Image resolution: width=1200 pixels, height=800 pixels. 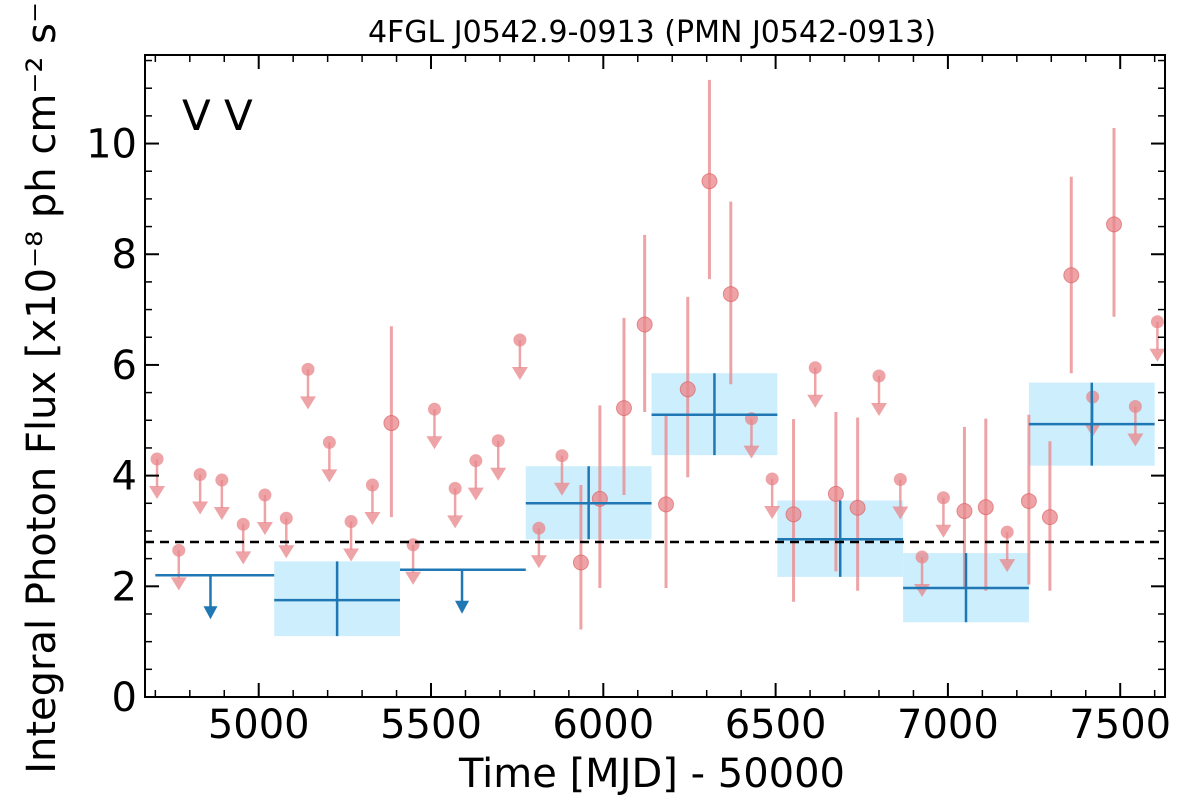 I want to click on legend: V V, so click(x=217, y=115).